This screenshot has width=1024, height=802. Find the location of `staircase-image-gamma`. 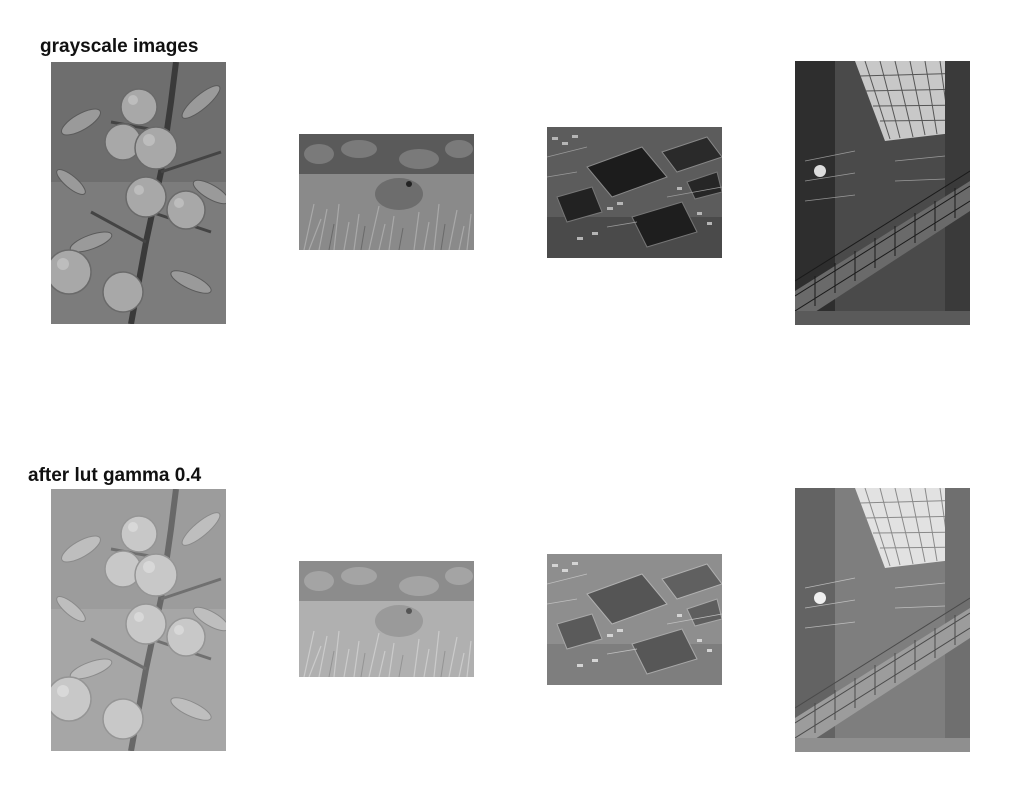

staircase-image-gamma is located at coordinates (882, 620).